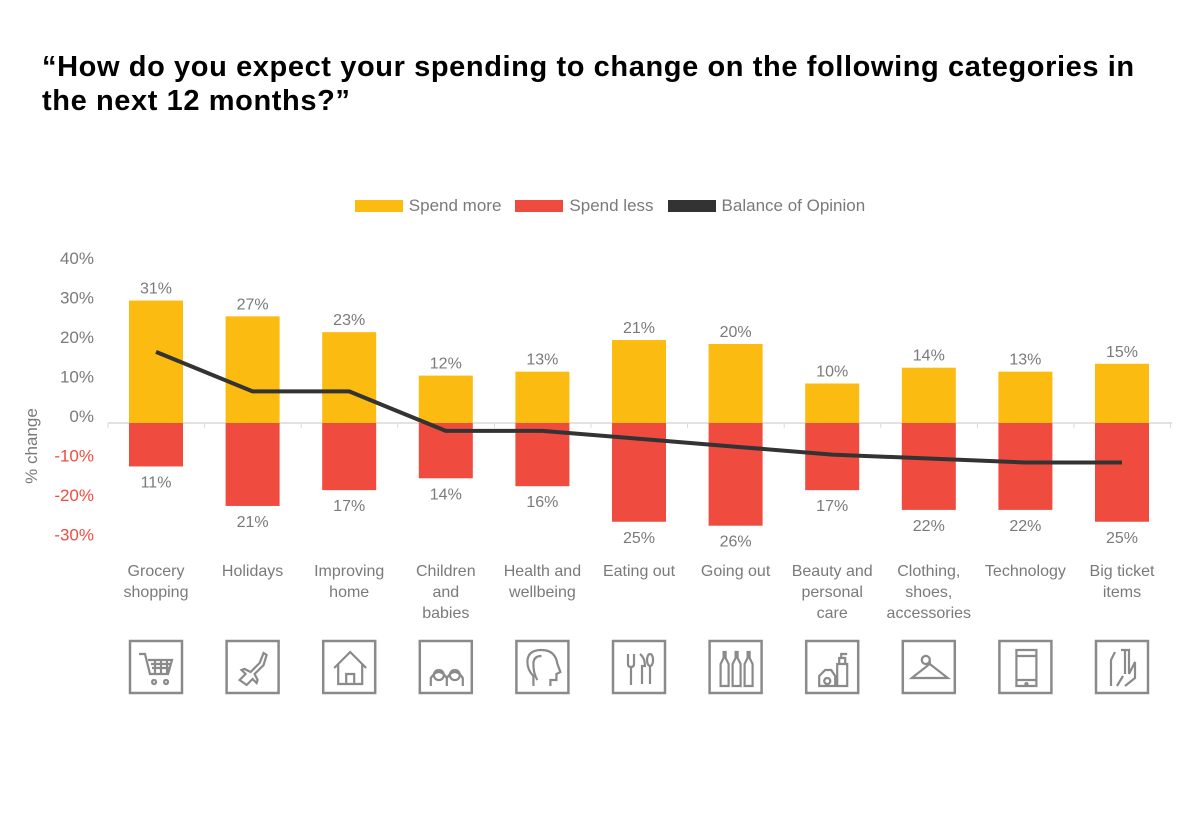 The width and height of the screenshot is (1190, 836). What do you see at coordinates (542, 667) in the screenshot?
I see `head-profile-icon` at bounding box center [542, 667].